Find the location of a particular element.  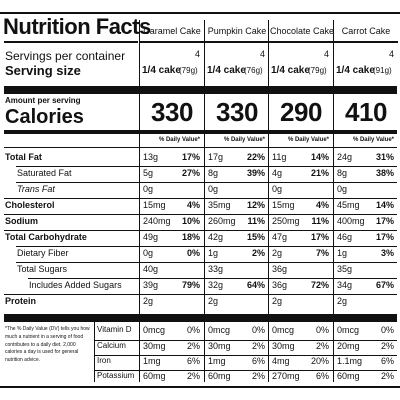

vitamin-label: Iron is located at coordinates (104, 360).